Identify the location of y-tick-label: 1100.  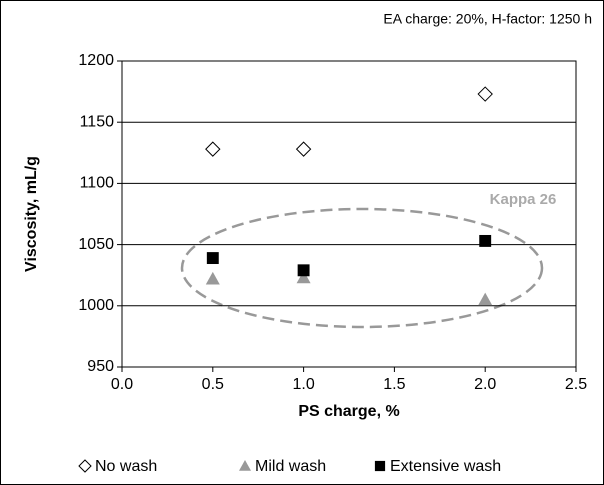
(97, 183).